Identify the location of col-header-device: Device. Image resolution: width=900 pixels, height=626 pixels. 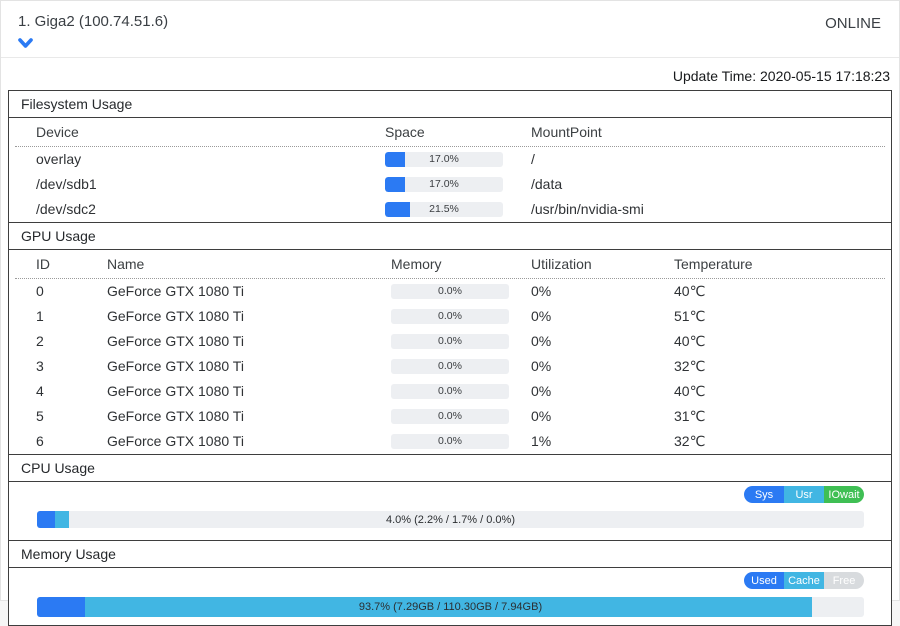
(57, 132).